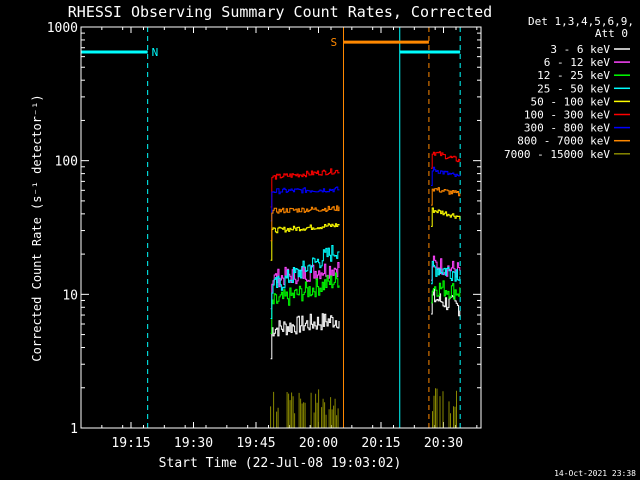 The height and width of the screenshot is (480, 640). What do you see at coordinates (74, 429) in the screenshot?
I see `y-tick-label: 1` at bounding box center [74, 429].